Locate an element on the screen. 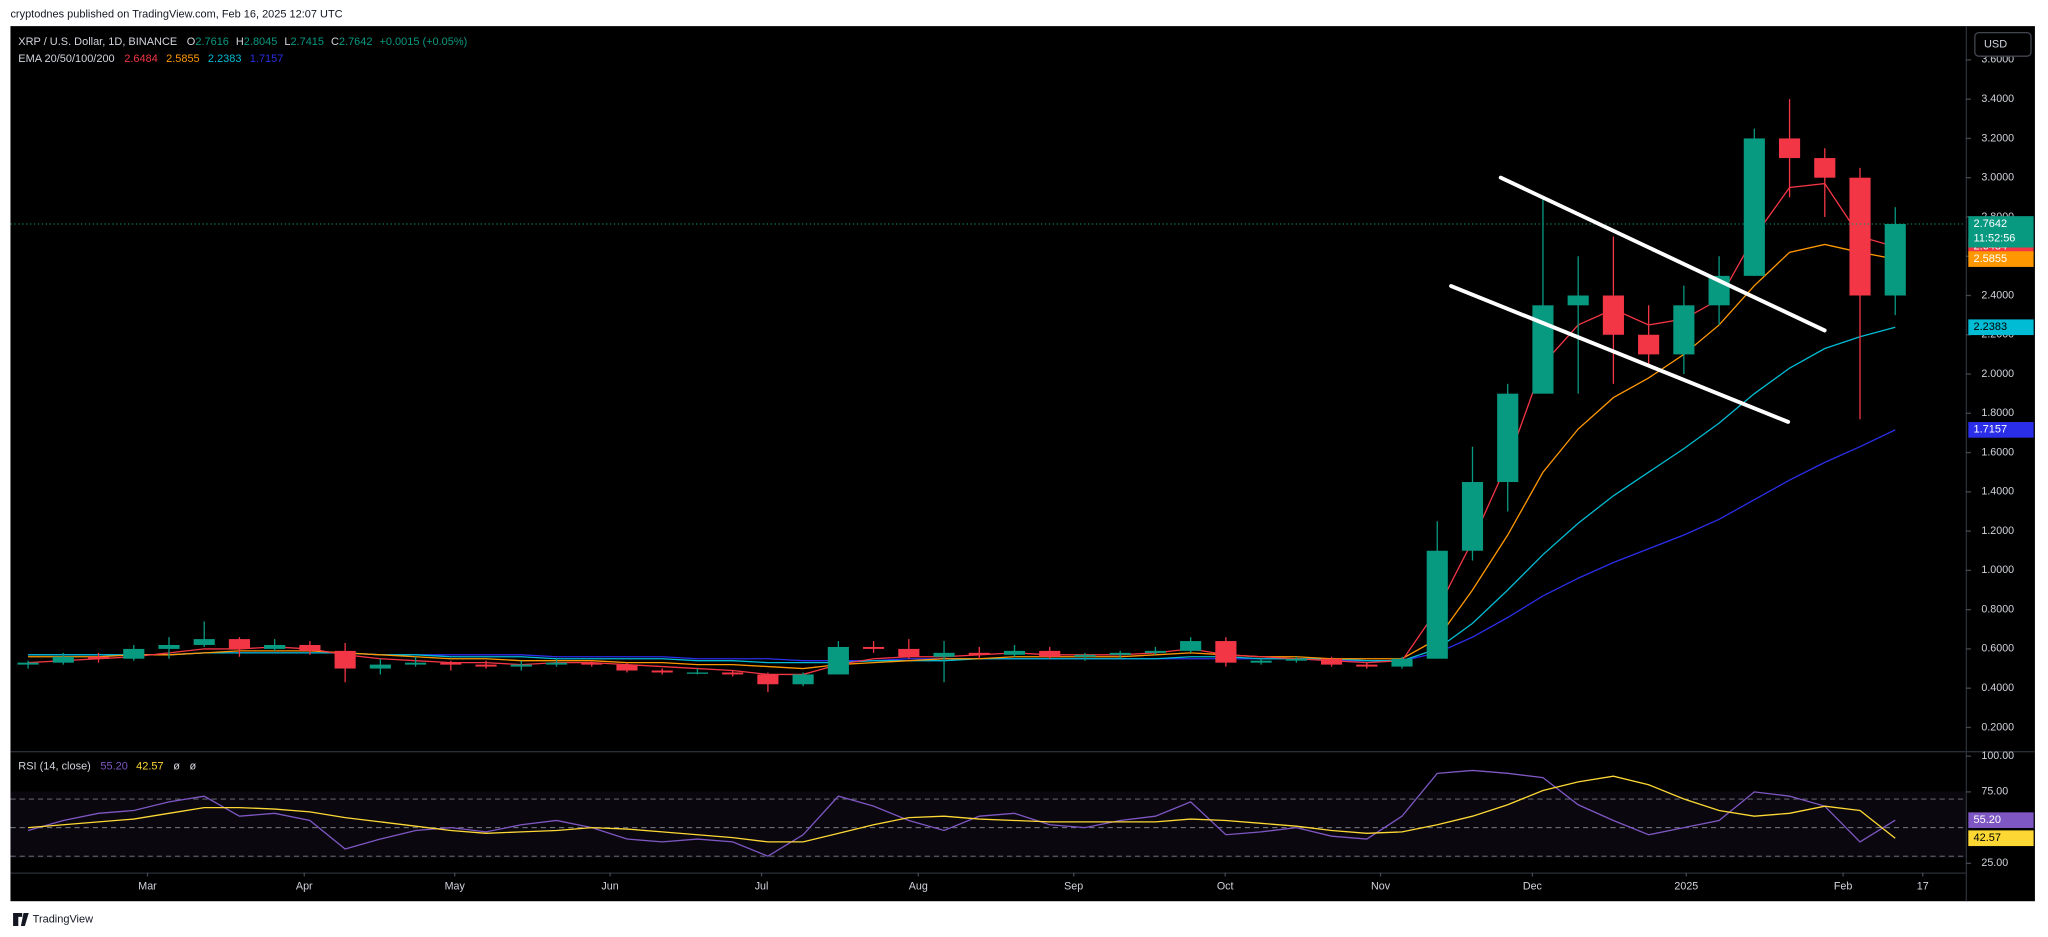  y-tick-label: 3.6000 is located at coordinates (1997, 60).